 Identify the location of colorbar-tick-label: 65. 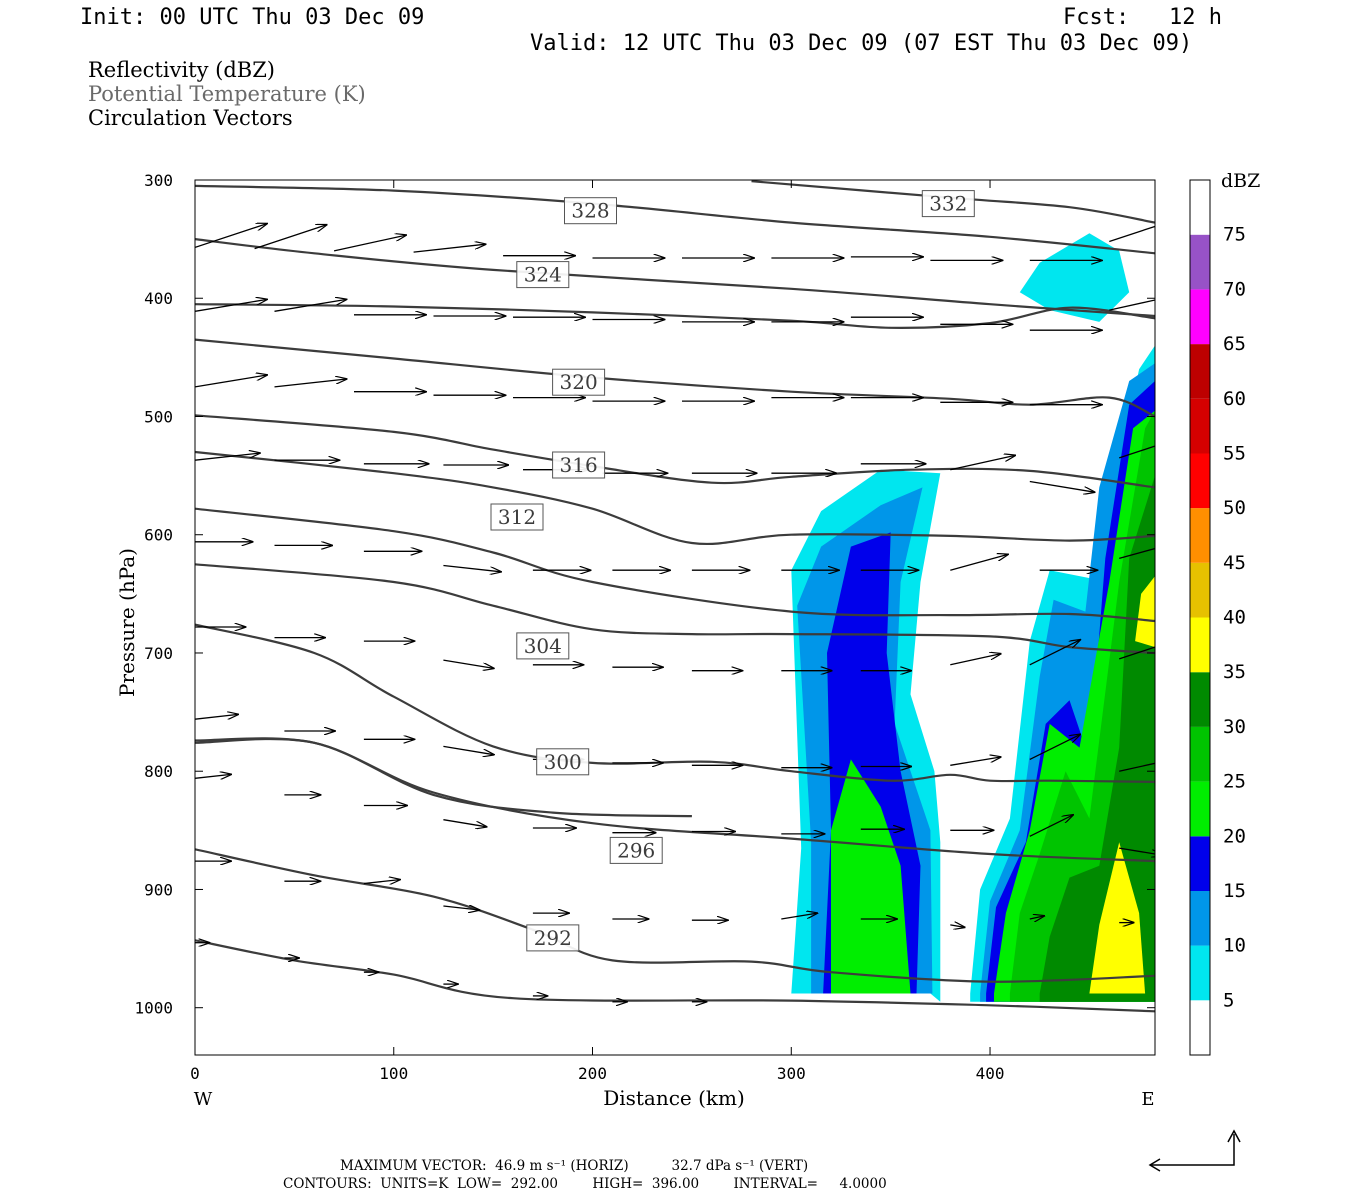
(1234, 344).